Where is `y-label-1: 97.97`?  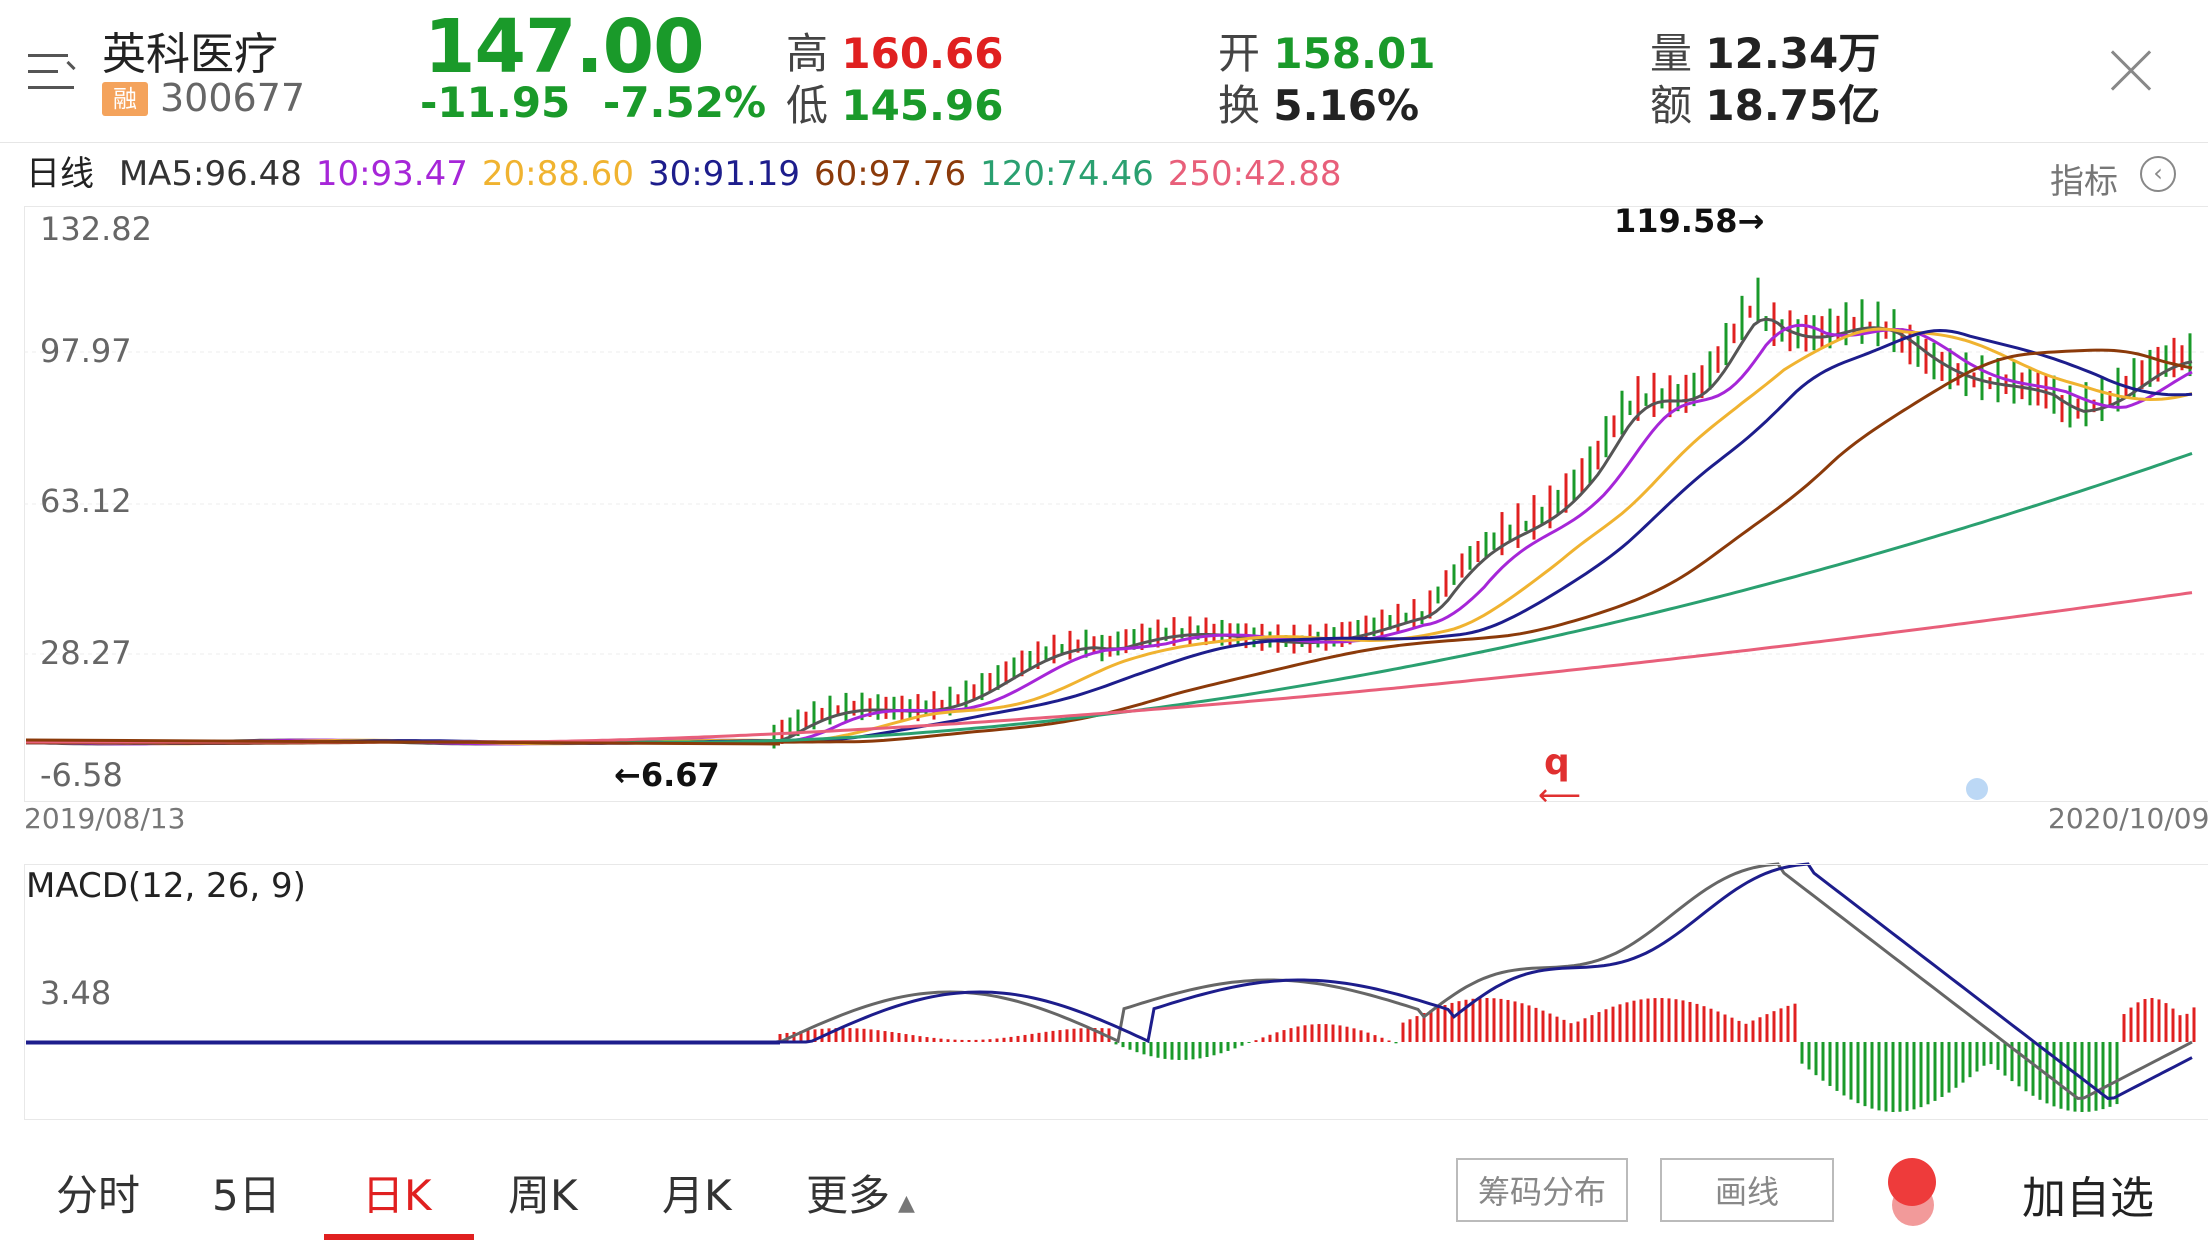
y-label-1: 97.97 is located at coordinates (86, 351).